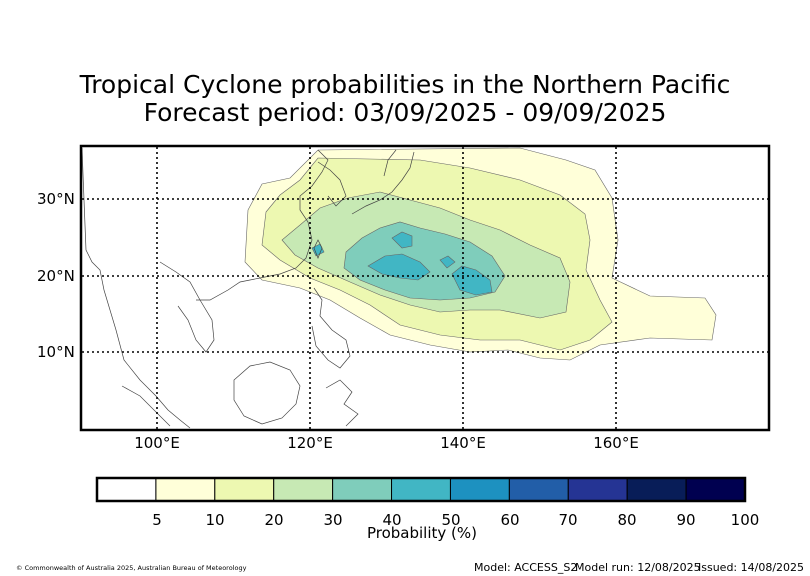 This screenshot has width=810, height=576. Describe the element at coordinates (215, 520) in the screenshot. I see `colorbar-tick-10: 10` at that location.